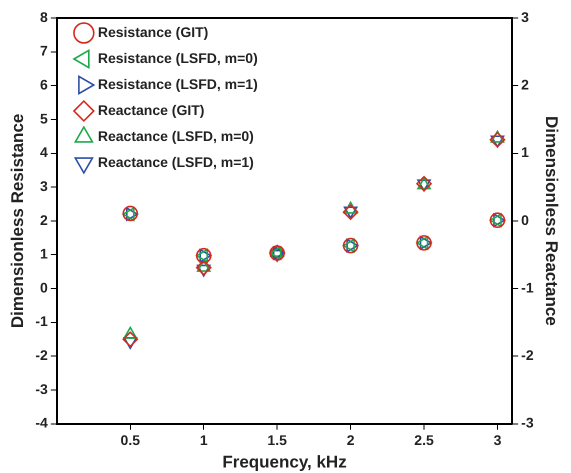 This screenshot has height=473, width=571. I want to click on y2-tick-label: -2, so click(527, 355).